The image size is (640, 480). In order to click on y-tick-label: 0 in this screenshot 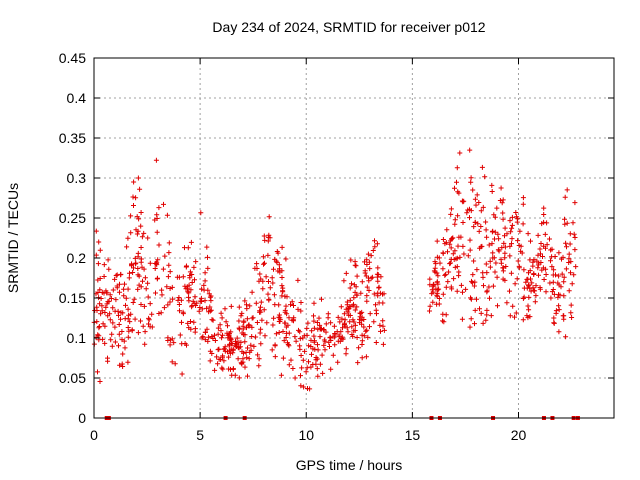, I will do `click(82, 418)`.